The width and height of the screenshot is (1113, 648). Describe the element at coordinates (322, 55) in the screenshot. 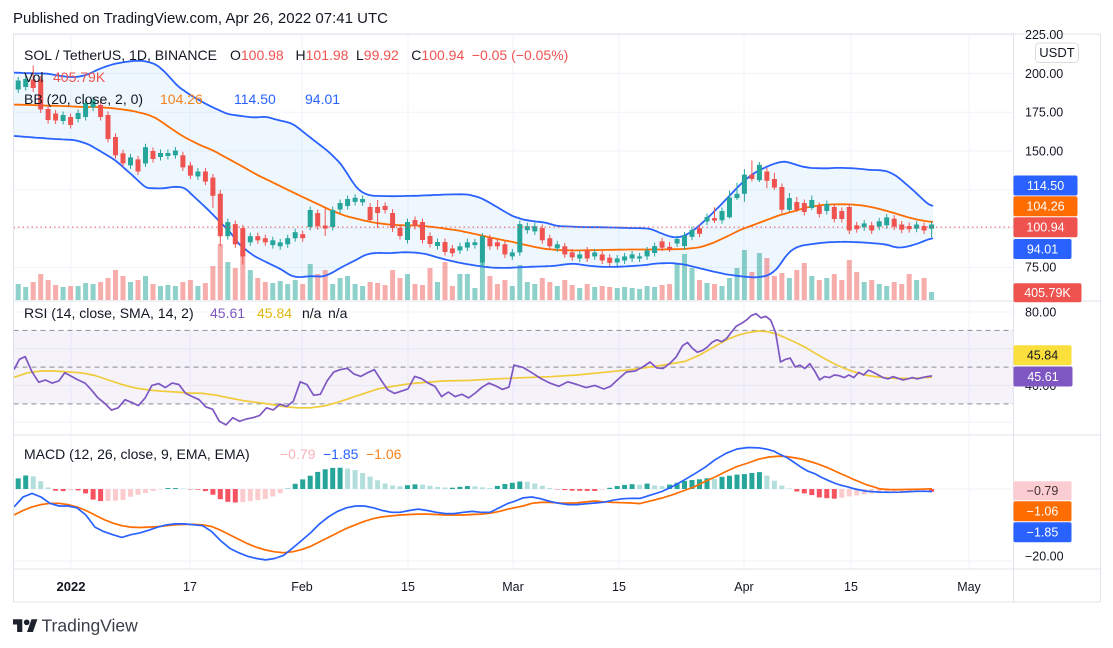

I see `svg-text: H101.98` at that location.